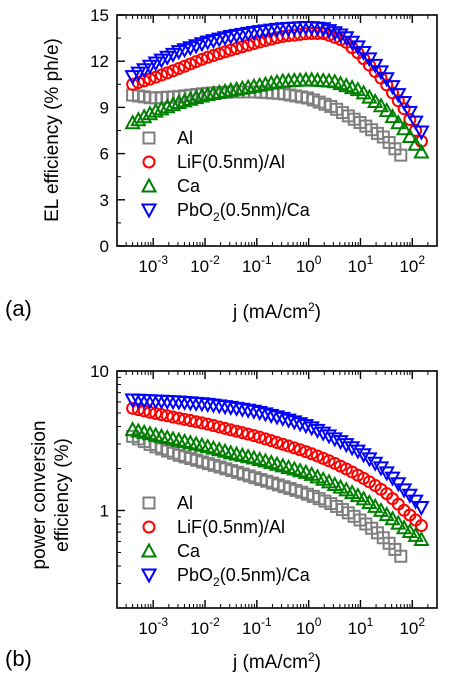  Describe the element at coordinates (231, 162) in the screenshot. I see `panel-0-legend-label: LiF(0.5nm)/Al` at that location.